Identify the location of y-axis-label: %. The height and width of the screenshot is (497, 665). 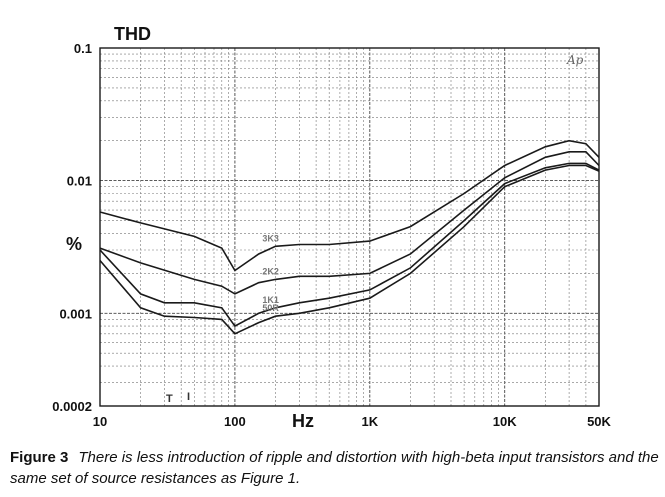
(74, 244).